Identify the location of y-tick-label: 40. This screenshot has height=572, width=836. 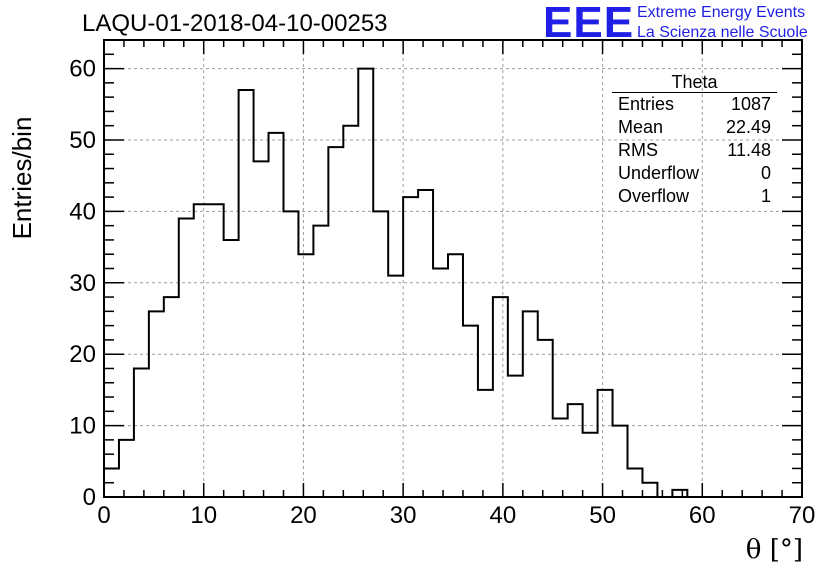
(82, 211).